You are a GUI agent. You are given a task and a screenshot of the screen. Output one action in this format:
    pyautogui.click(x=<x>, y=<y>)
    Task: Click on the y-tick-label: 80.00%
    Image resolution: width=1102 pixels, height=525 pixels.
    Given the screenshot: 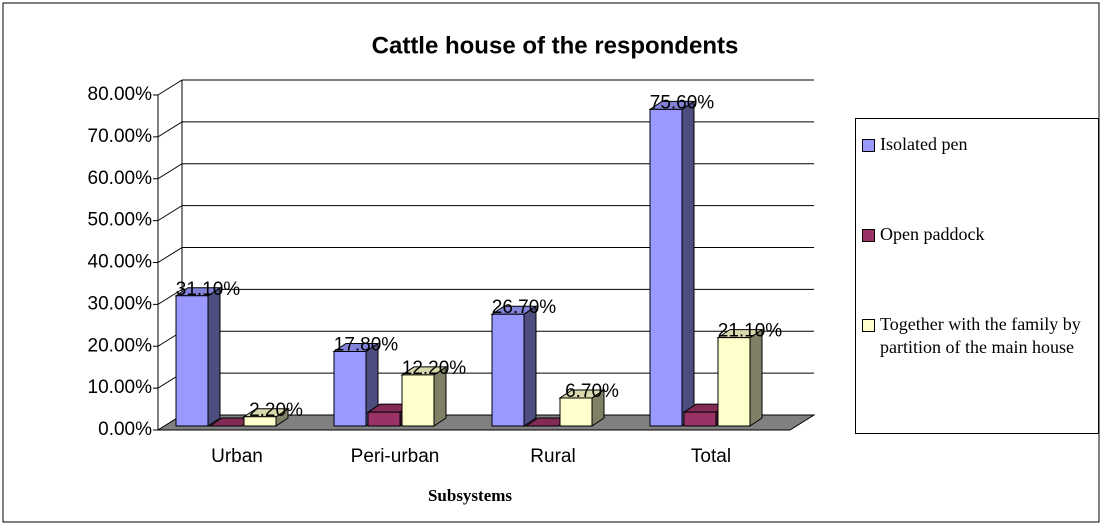 What is the action you would take?
    pyautogui.click(x=120, y=94)
    